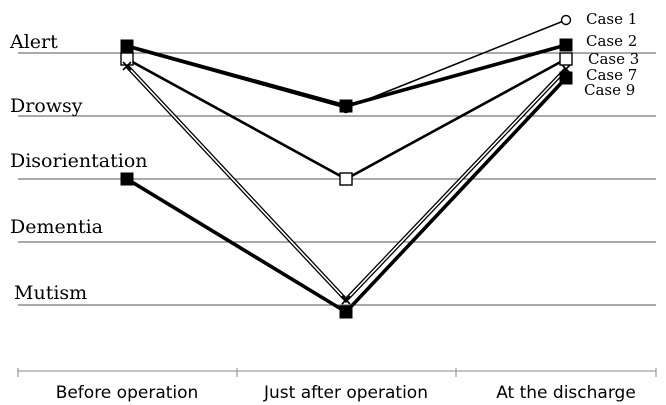  I want to click on y-level-label: Dementia, so click(56, 227).